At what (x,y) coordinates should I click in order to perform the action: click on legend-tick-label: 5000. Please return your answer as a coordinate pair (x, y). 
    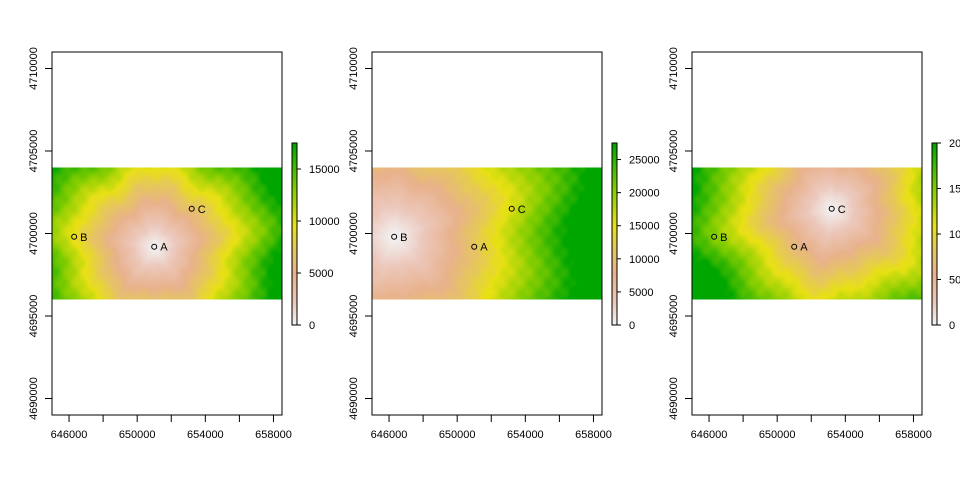
    Looking at the image, I should click on (321, 274).